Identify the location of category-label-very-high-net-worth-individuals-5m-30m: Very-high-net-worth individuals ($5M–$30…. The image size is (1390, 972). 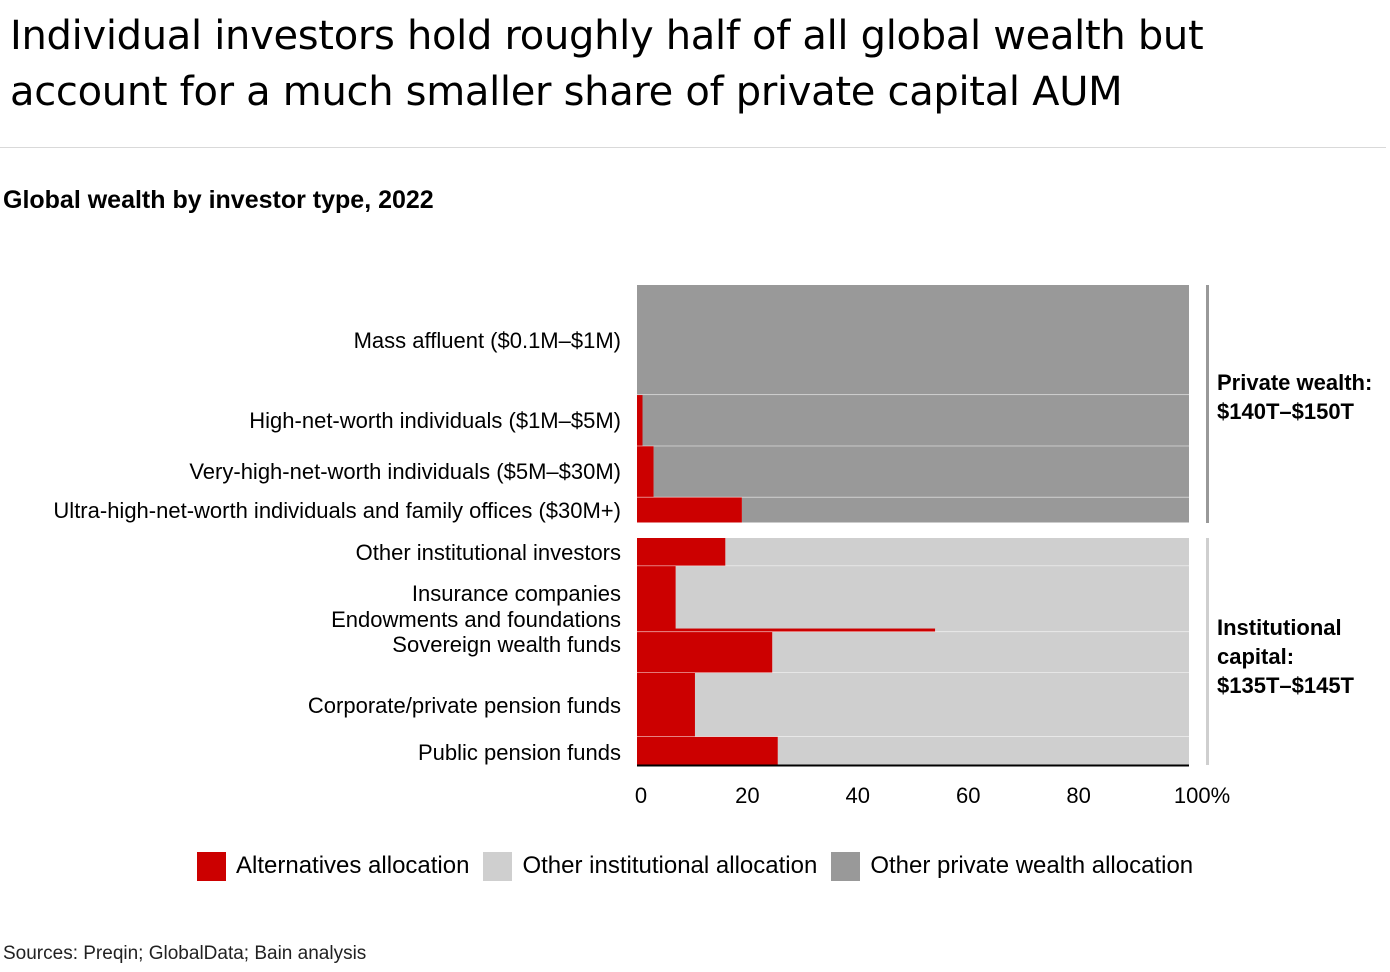
(405, 471).